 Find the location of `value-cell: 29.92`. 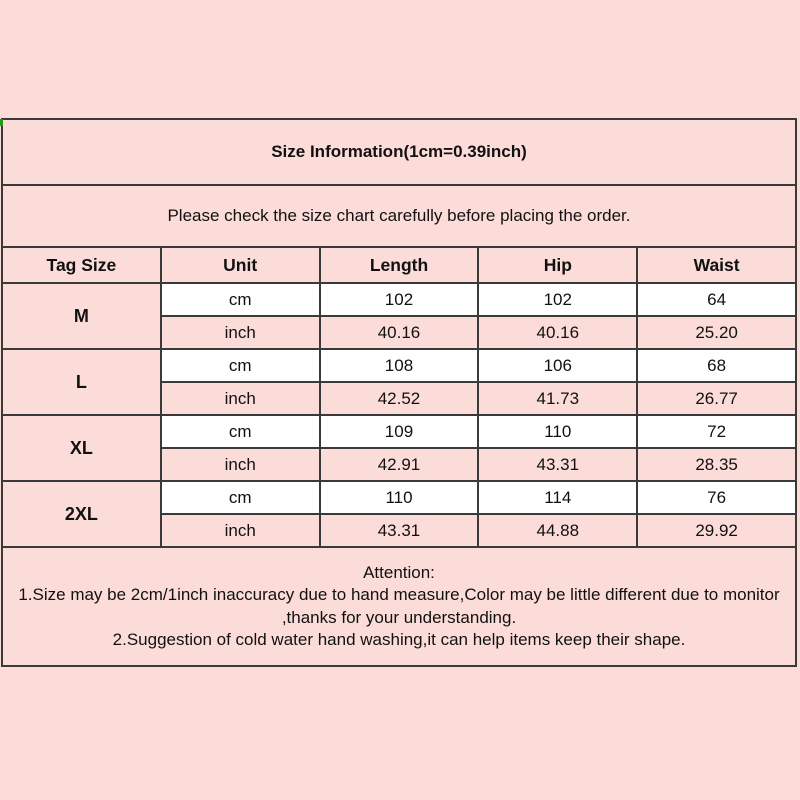

value-cell: 29.92 is located at coordinates (716, 530).